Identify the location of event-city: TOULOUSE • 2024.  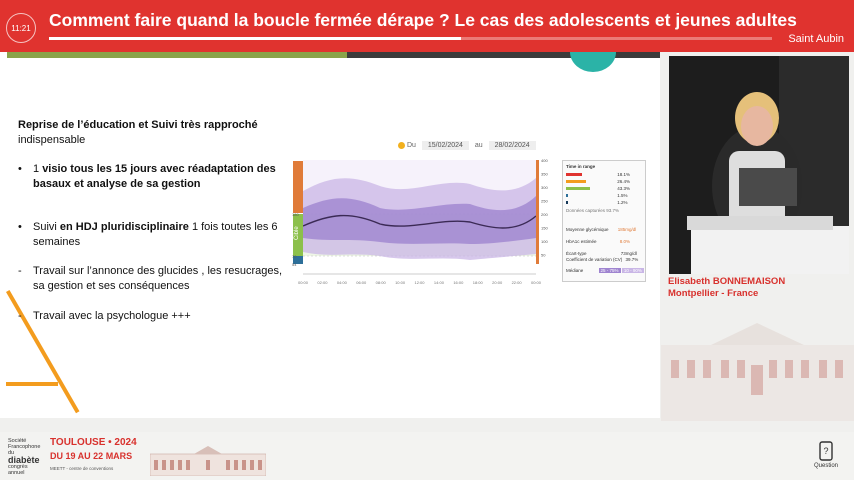
(93, 442).